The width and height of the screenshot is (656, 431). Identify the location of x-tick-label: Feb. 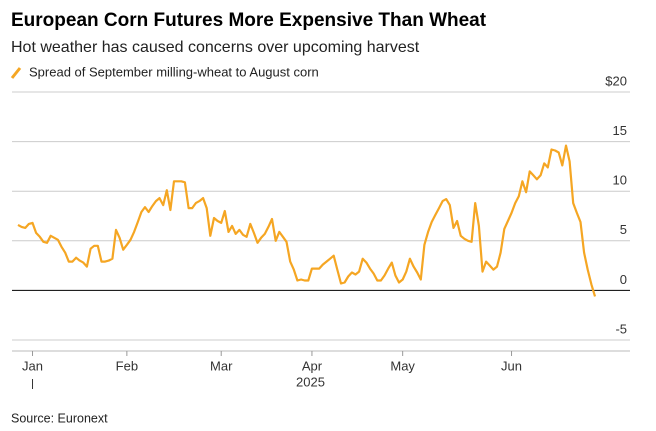
(127, 365).